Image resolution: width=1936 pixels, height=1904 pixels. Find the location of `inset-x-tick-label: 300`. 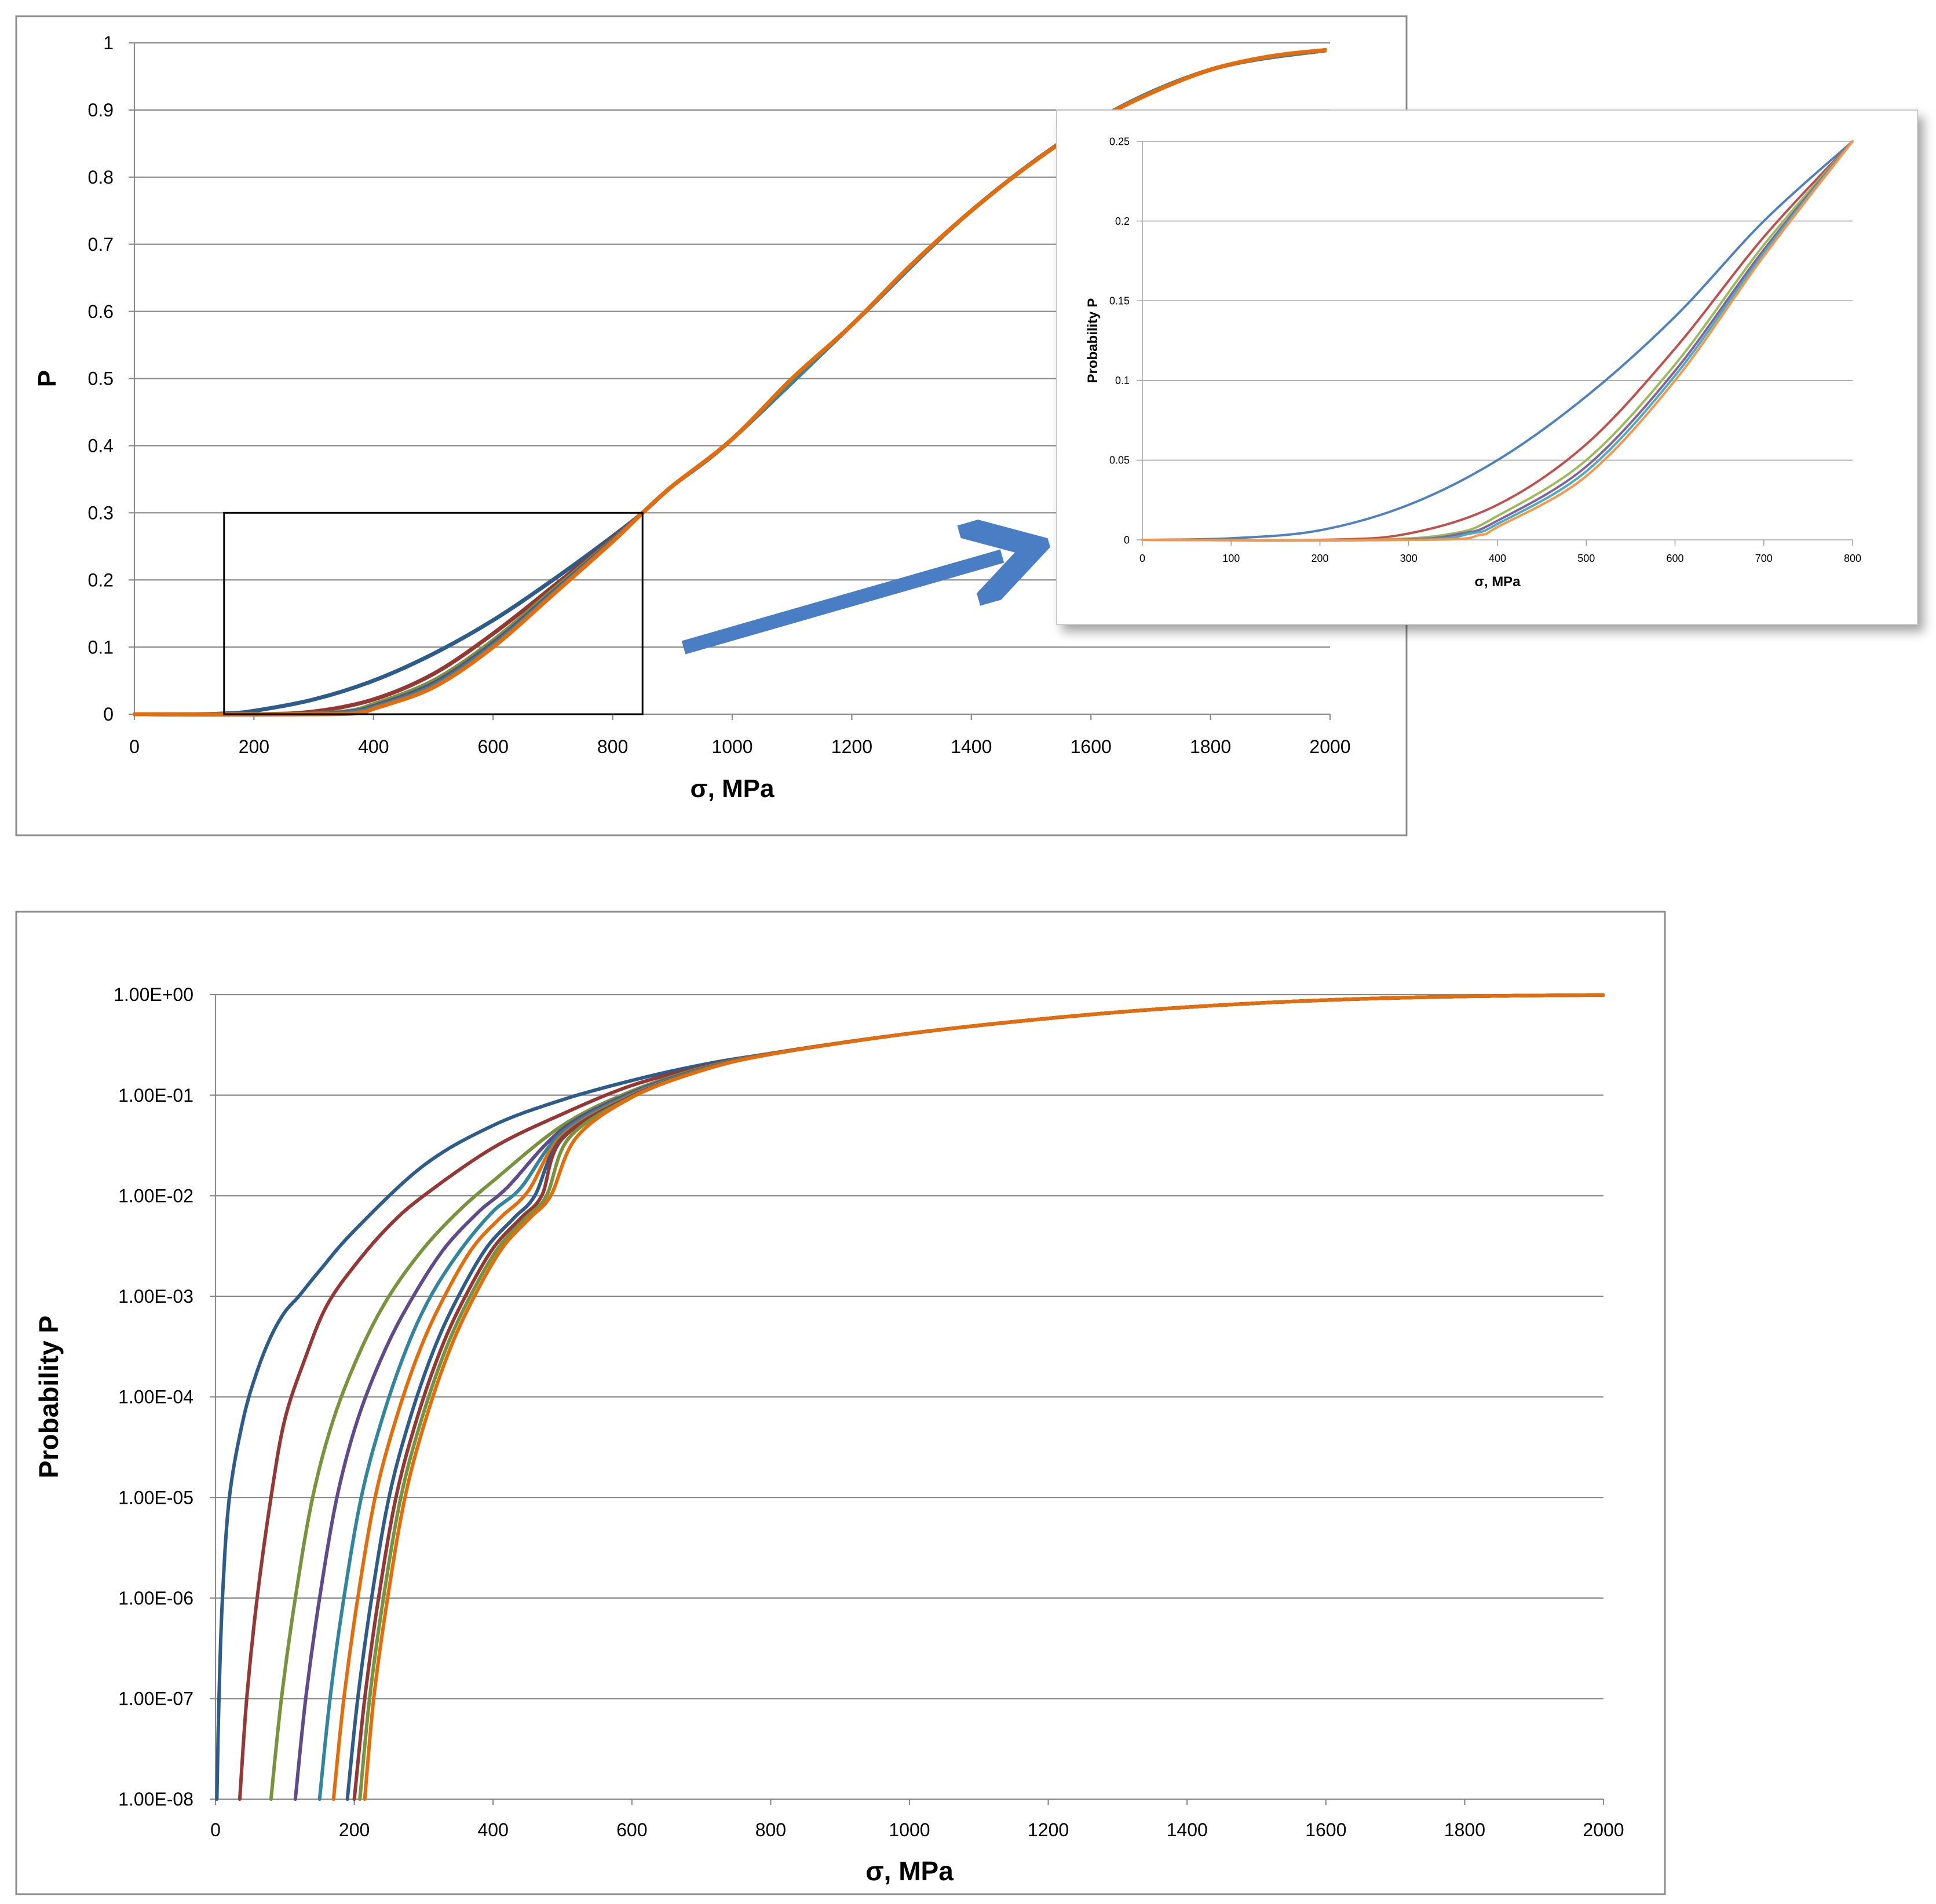

inset-x-tick-label: 300 is located at coordinates (1409, 558).